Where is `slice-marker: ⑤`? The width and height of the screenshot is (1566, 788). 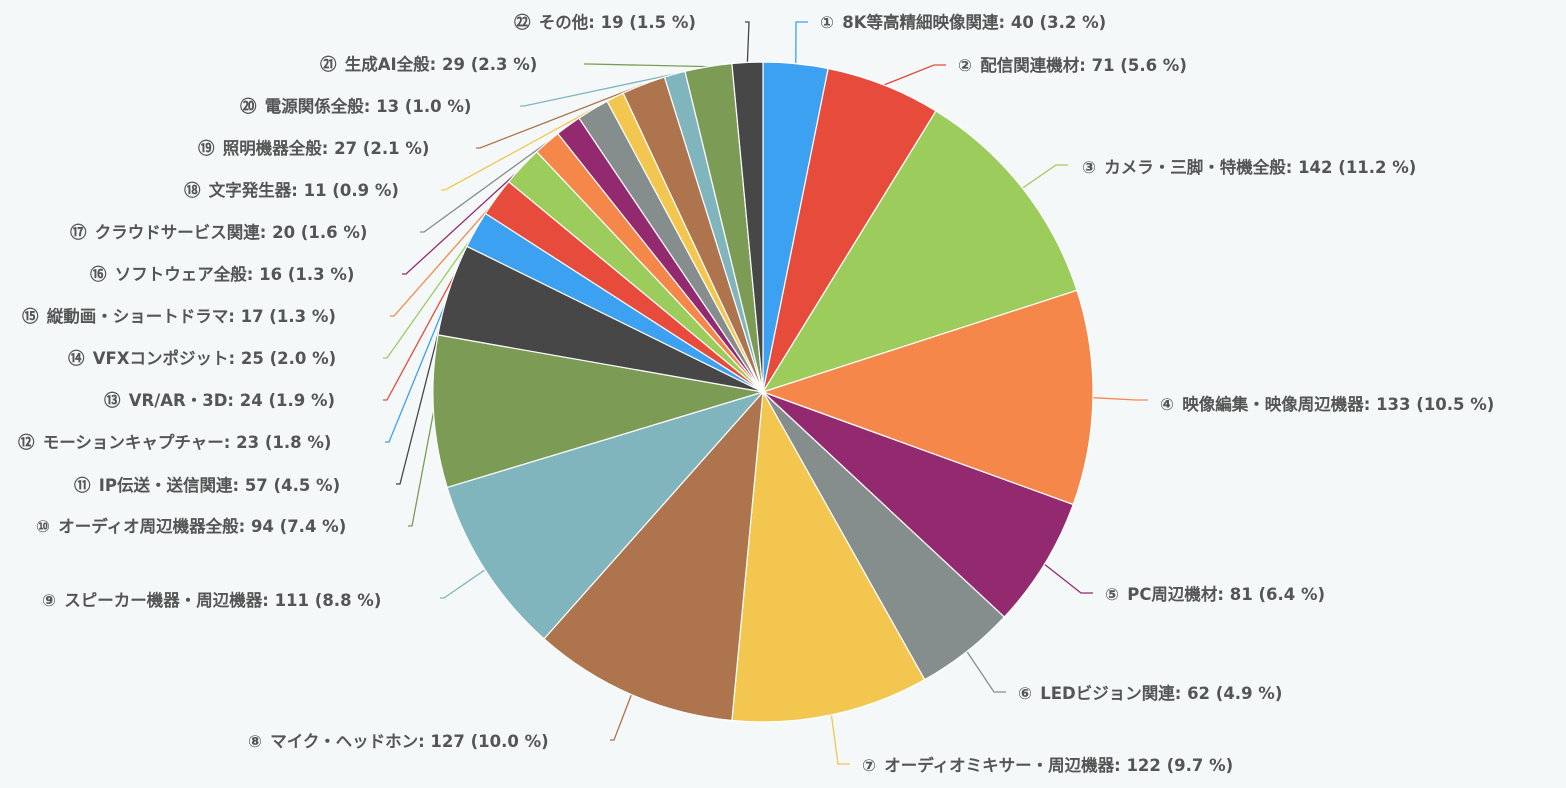 slice-marker: ⑤ is located at coordinates (1116, 594).